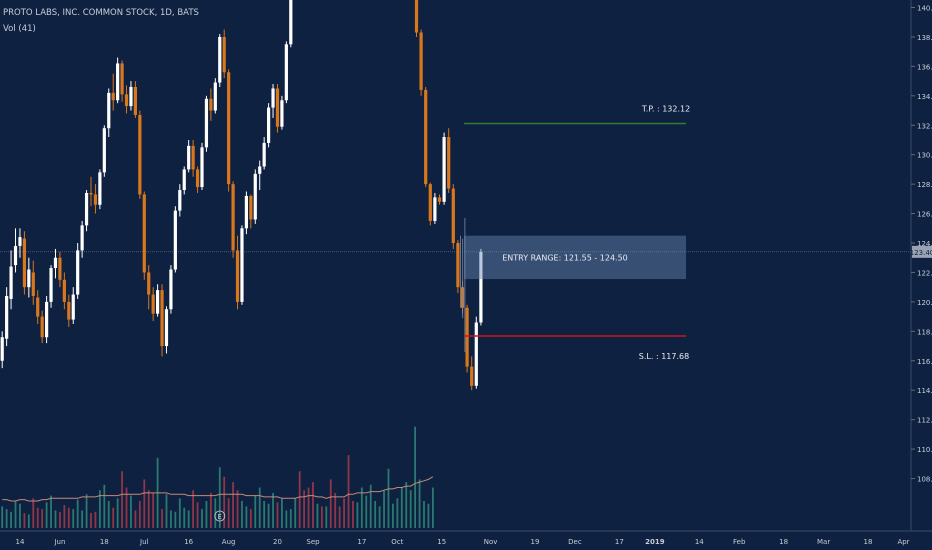 The height and width of the screenshot is (550, 932). What do you see at coordinates (229, 542) in the screenshot?
I see `x-tick-label: Aug` at bounding box center [229, 542].